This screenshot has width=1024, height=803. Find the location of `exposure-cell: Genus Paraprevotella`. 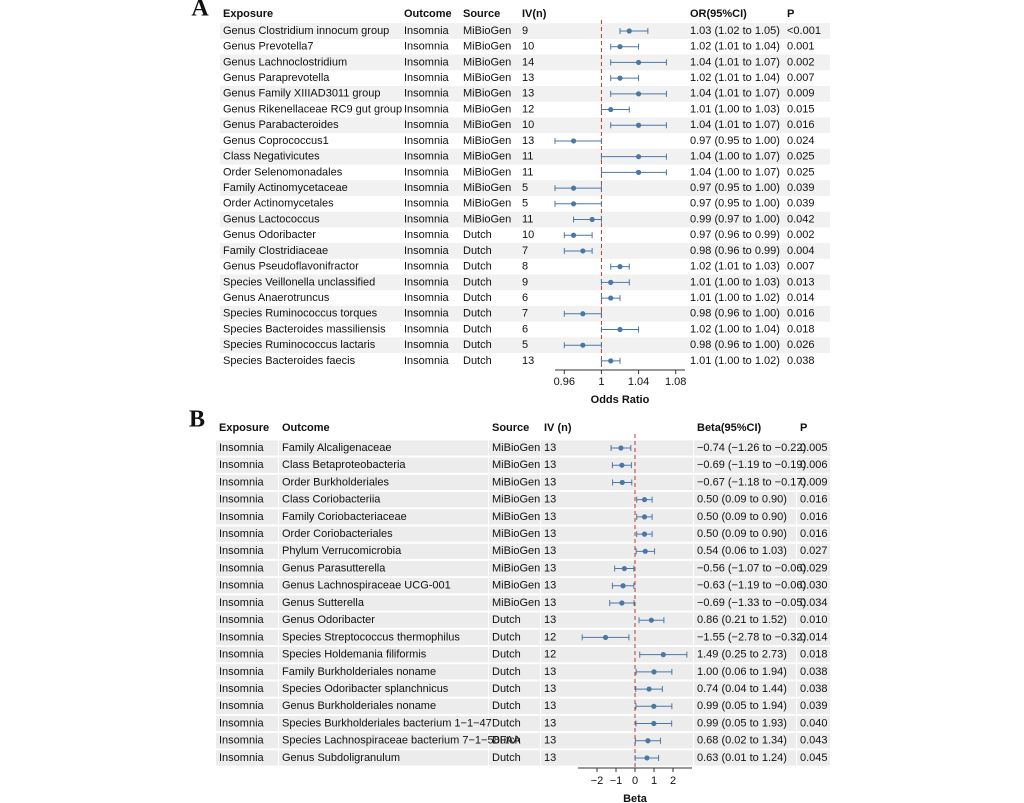

exposure-cell: Genus Paraprevotella is located at coordinates (276, 78).